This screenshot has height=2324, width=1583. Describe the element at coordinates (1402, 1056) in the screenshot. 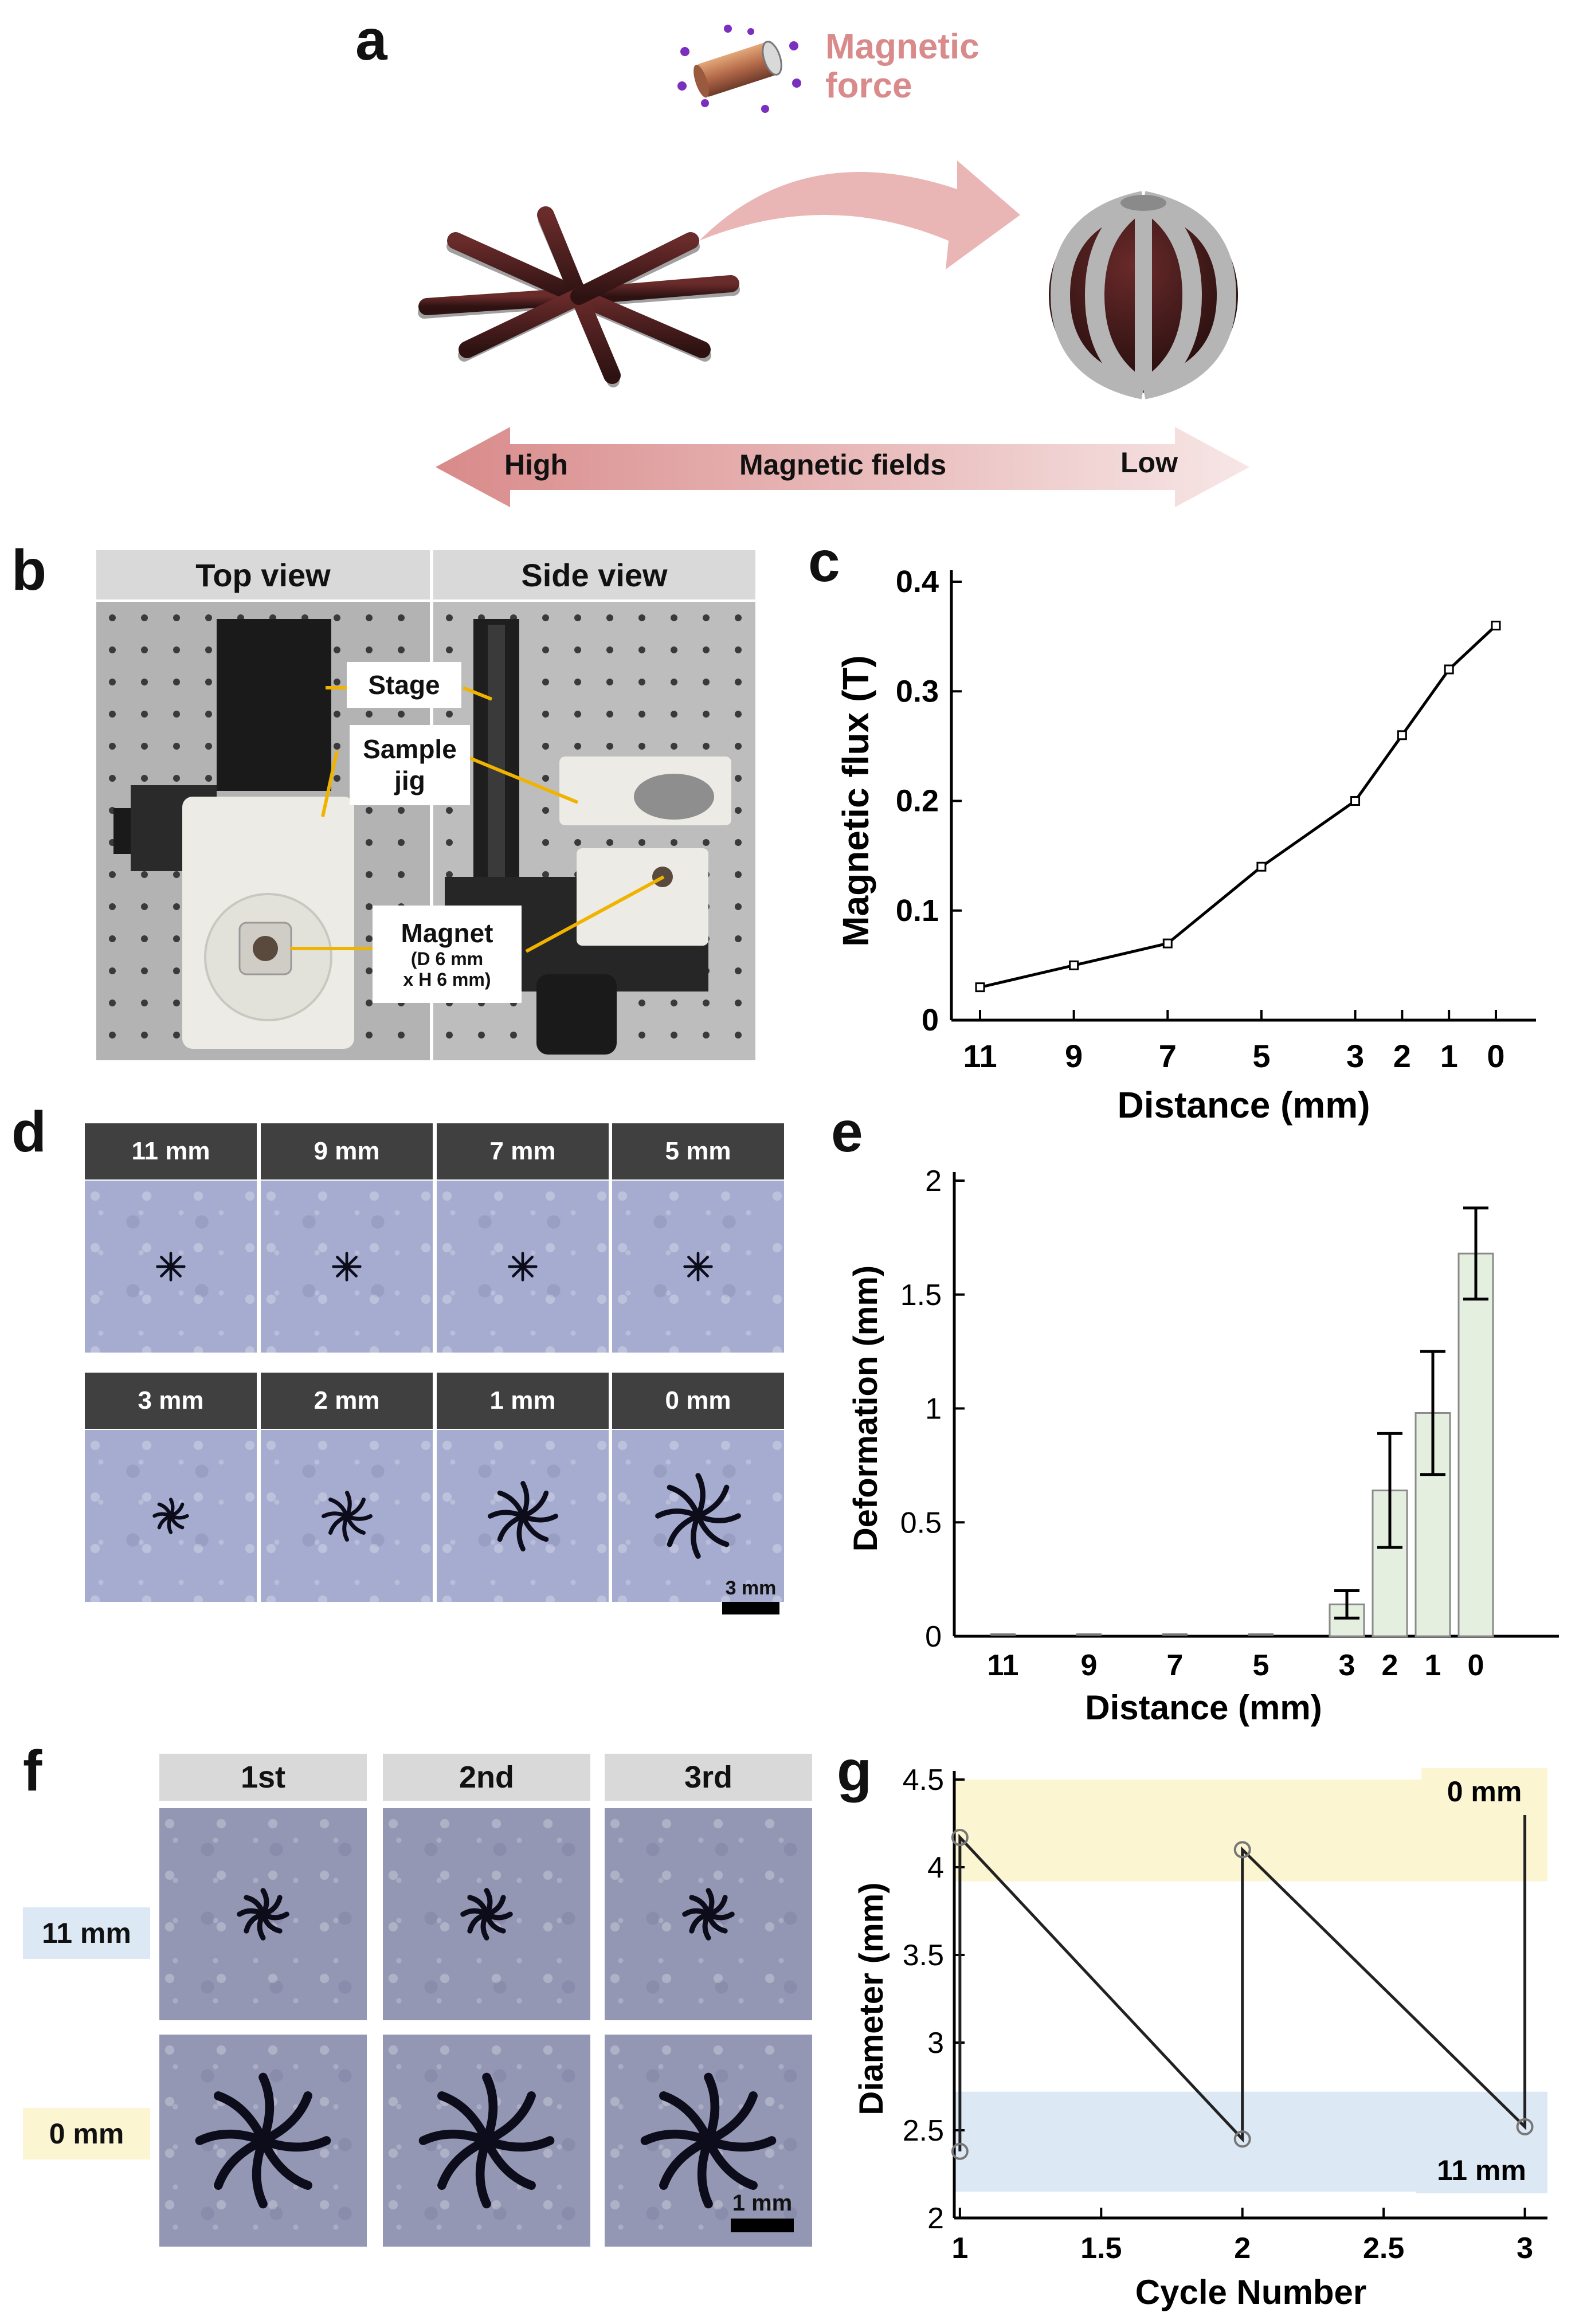

I see `x-tick-label: 2` at that location.